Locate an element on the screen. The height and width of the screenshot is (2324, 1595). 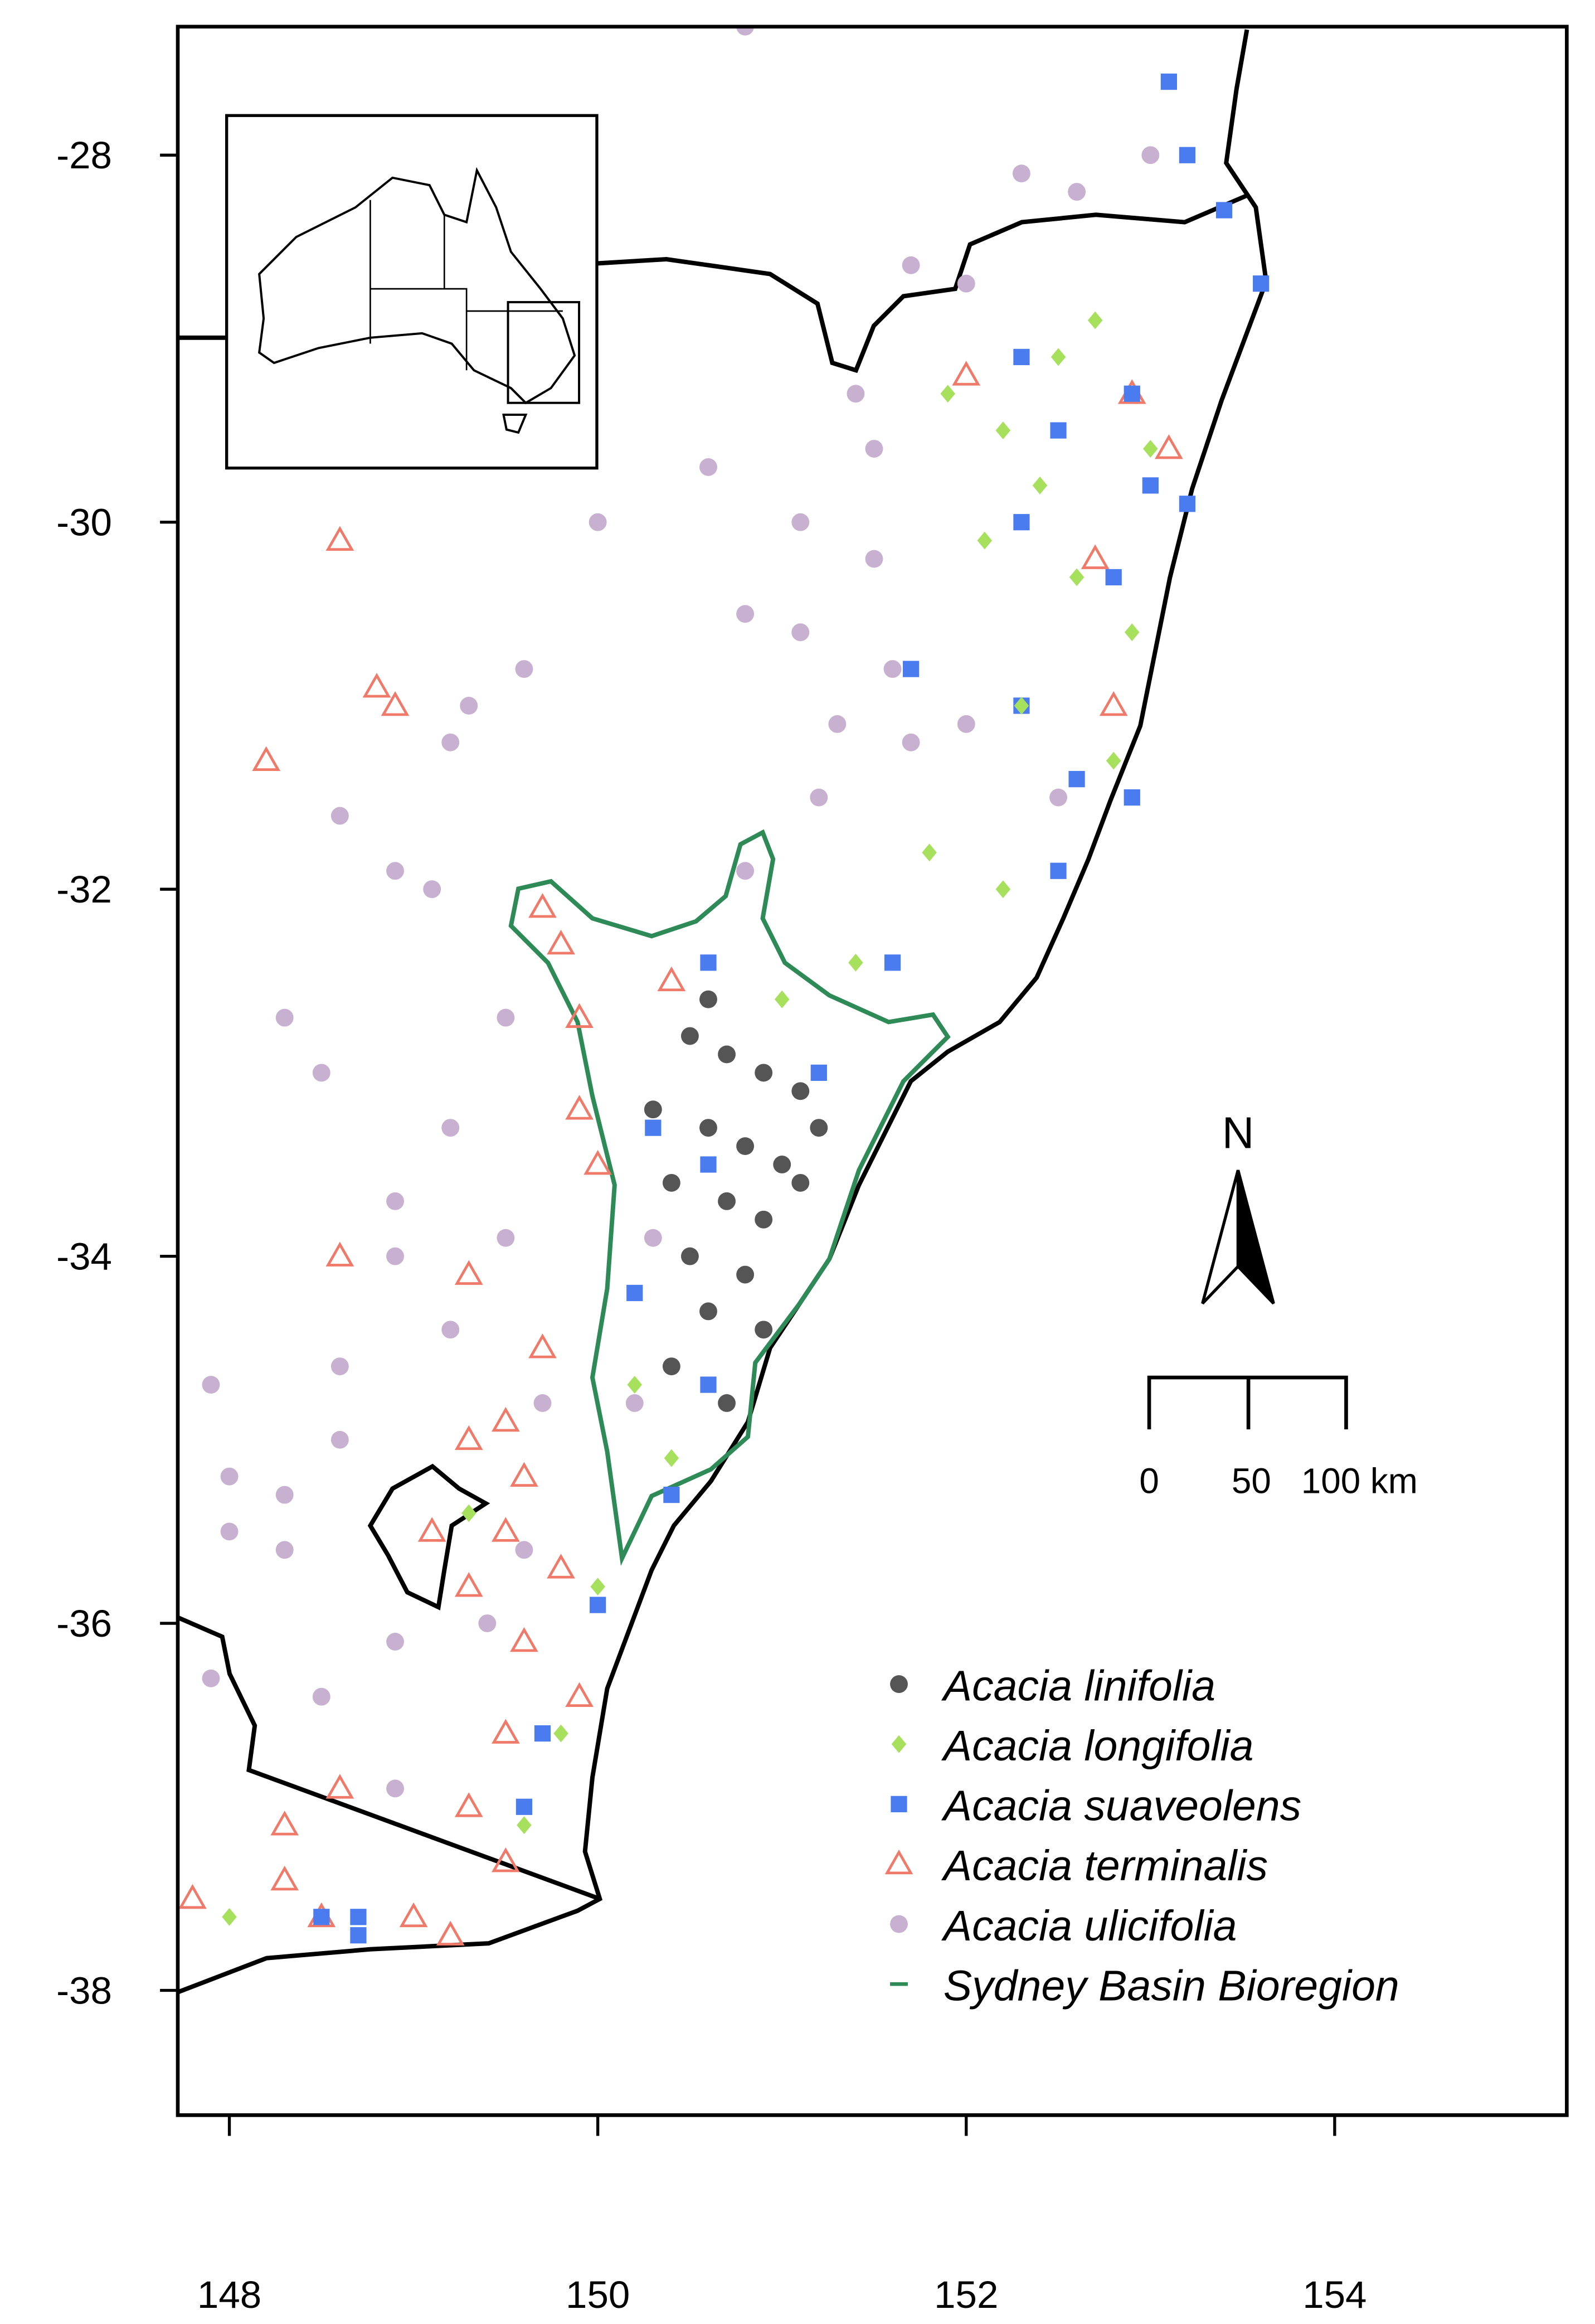
inset-frame is located at coordinates (412, 292).